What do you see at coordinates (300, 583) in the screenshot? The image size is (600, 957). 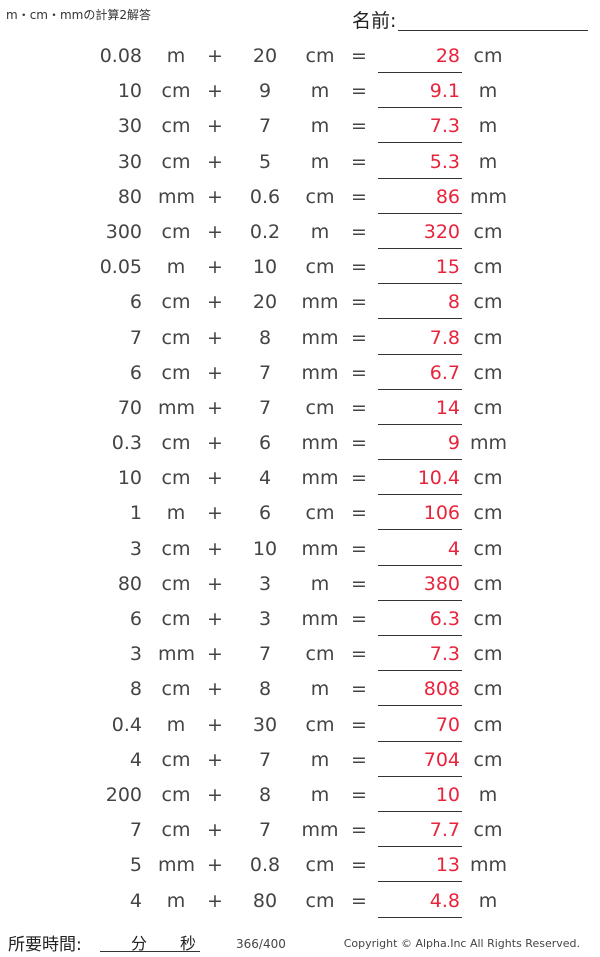 I see `problem-row: 80 cm +3 m = 380 cm` at bounding box center [300, 583].